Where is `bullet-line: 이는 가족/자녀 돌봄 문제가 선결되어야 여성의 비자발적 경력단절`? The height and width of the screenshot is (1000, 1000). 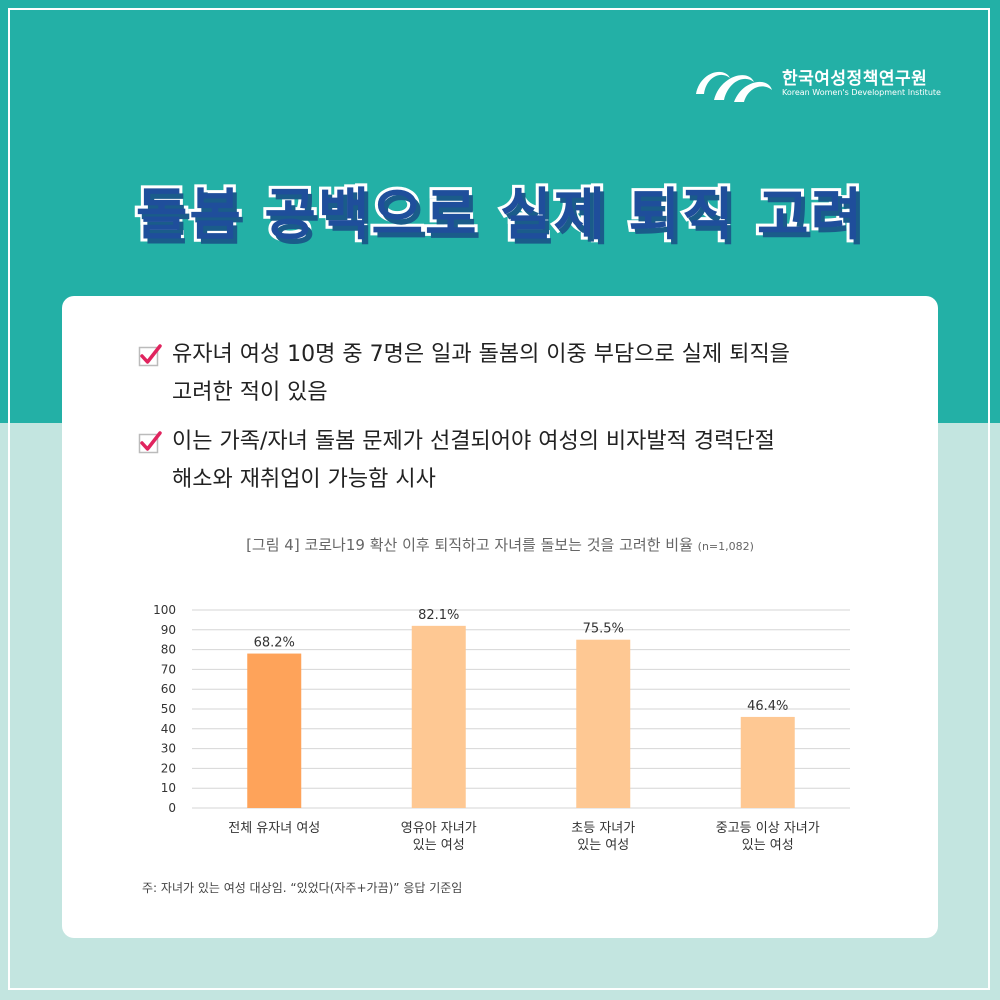 bullet-line: 이는 가족/자녀 돌봄 문제가 선결되어야 여성의 비자발적 경력단절 is located at coordinates (473, 441).